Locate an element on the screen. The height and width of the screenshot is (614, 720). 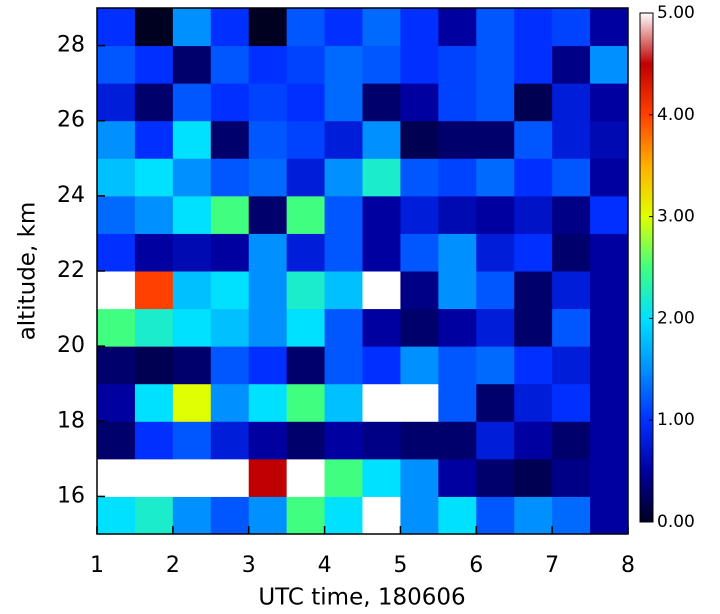
colorbar-tick-label: 4.00 is located at coordinates (676, 115).